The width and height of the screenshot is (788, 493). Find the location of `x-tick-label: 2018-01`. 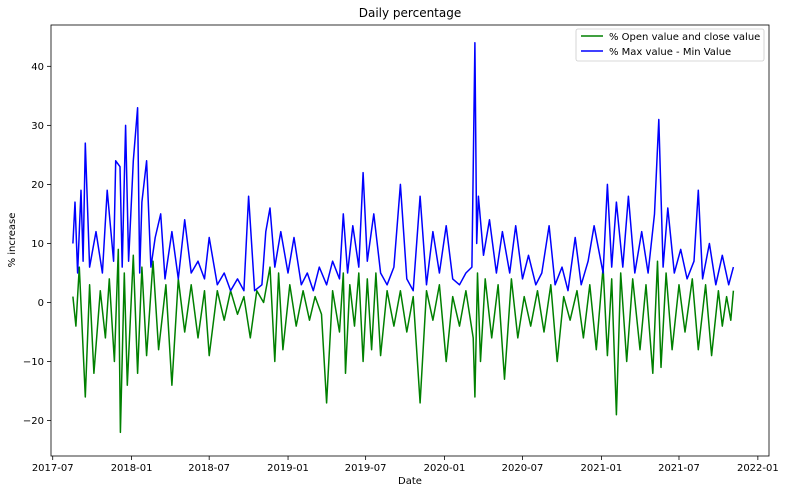

x-tick-label: 2018-01 is located at coordinates (132, 468).